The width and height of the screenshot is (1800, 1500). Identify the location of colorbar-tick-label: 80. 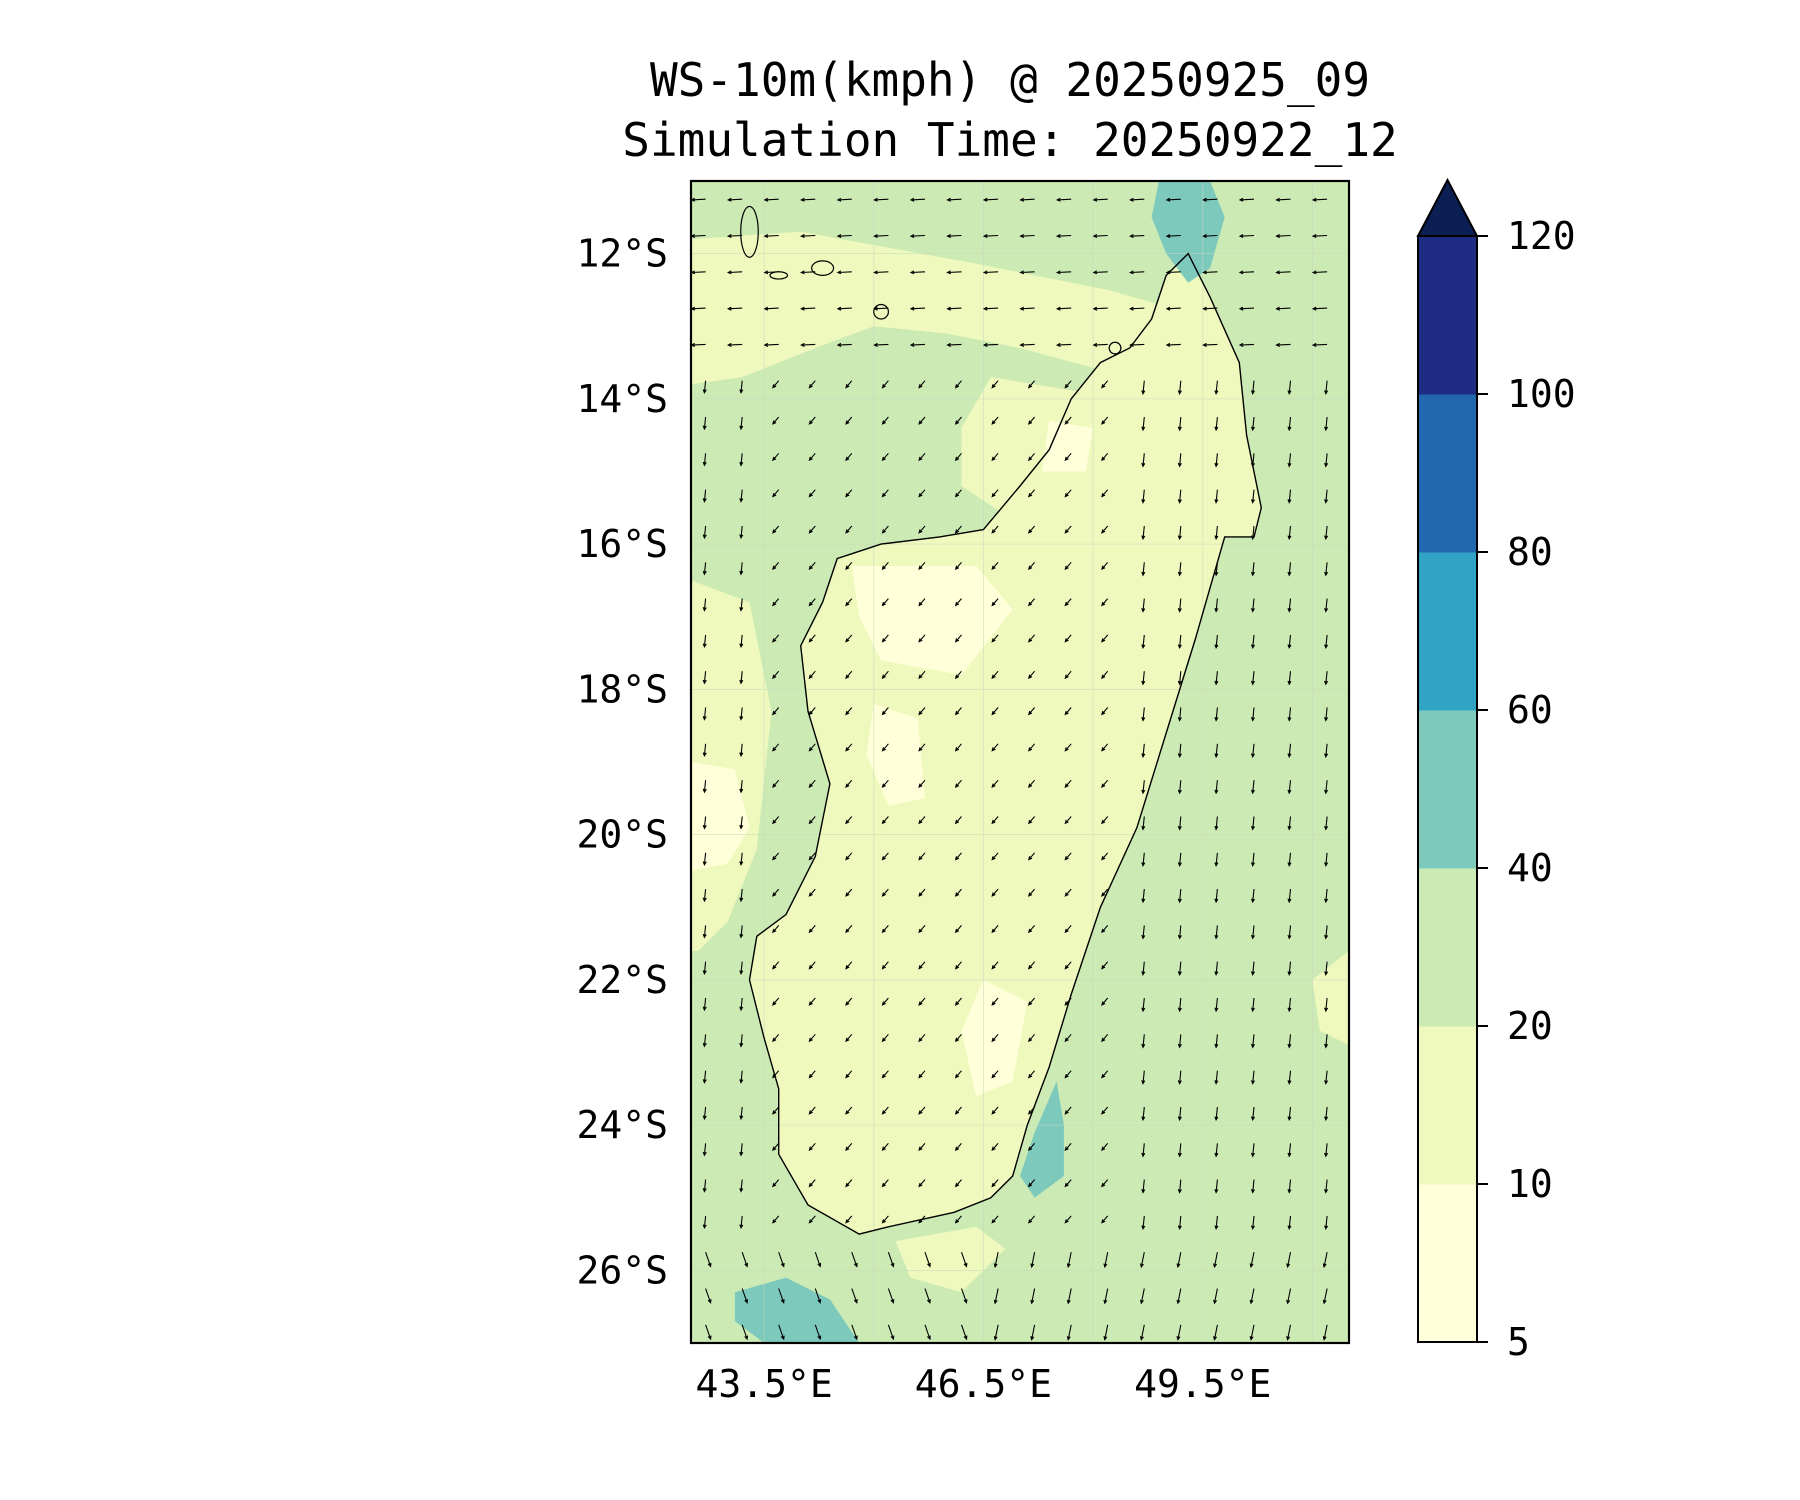
(1530, 552).